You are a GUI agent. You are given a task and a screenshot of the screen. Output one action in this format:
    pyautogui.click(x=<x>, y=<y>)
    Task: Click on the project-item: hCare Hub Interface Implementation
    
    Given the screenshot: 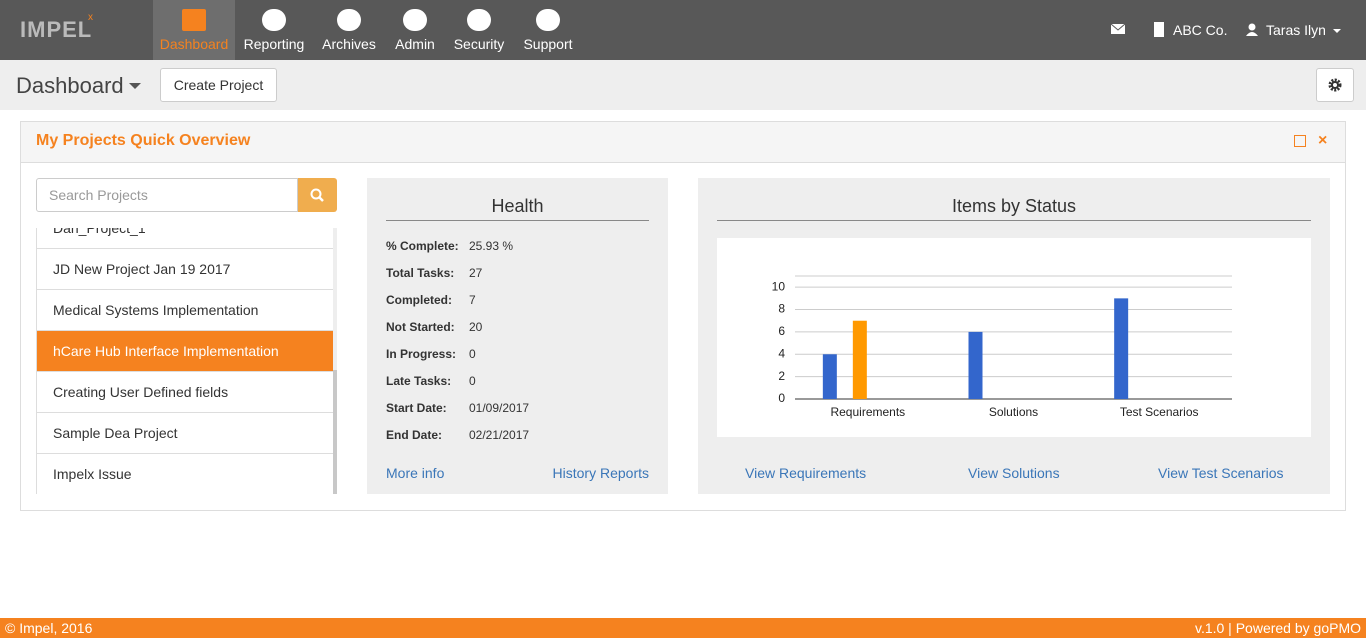 What is the action you would take?
    pyautogui.click(x=185, y=351)
    